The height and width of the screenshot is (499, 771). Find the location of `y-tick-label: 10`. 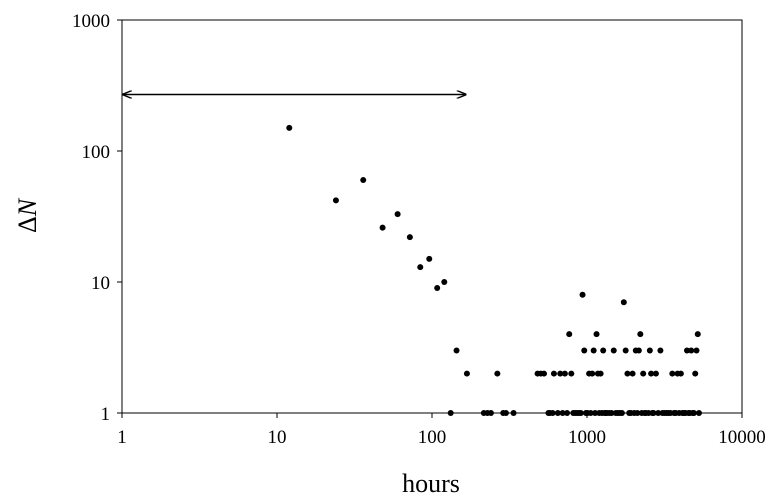

y-tick-label: 10 is located at coordinates (100, 283).